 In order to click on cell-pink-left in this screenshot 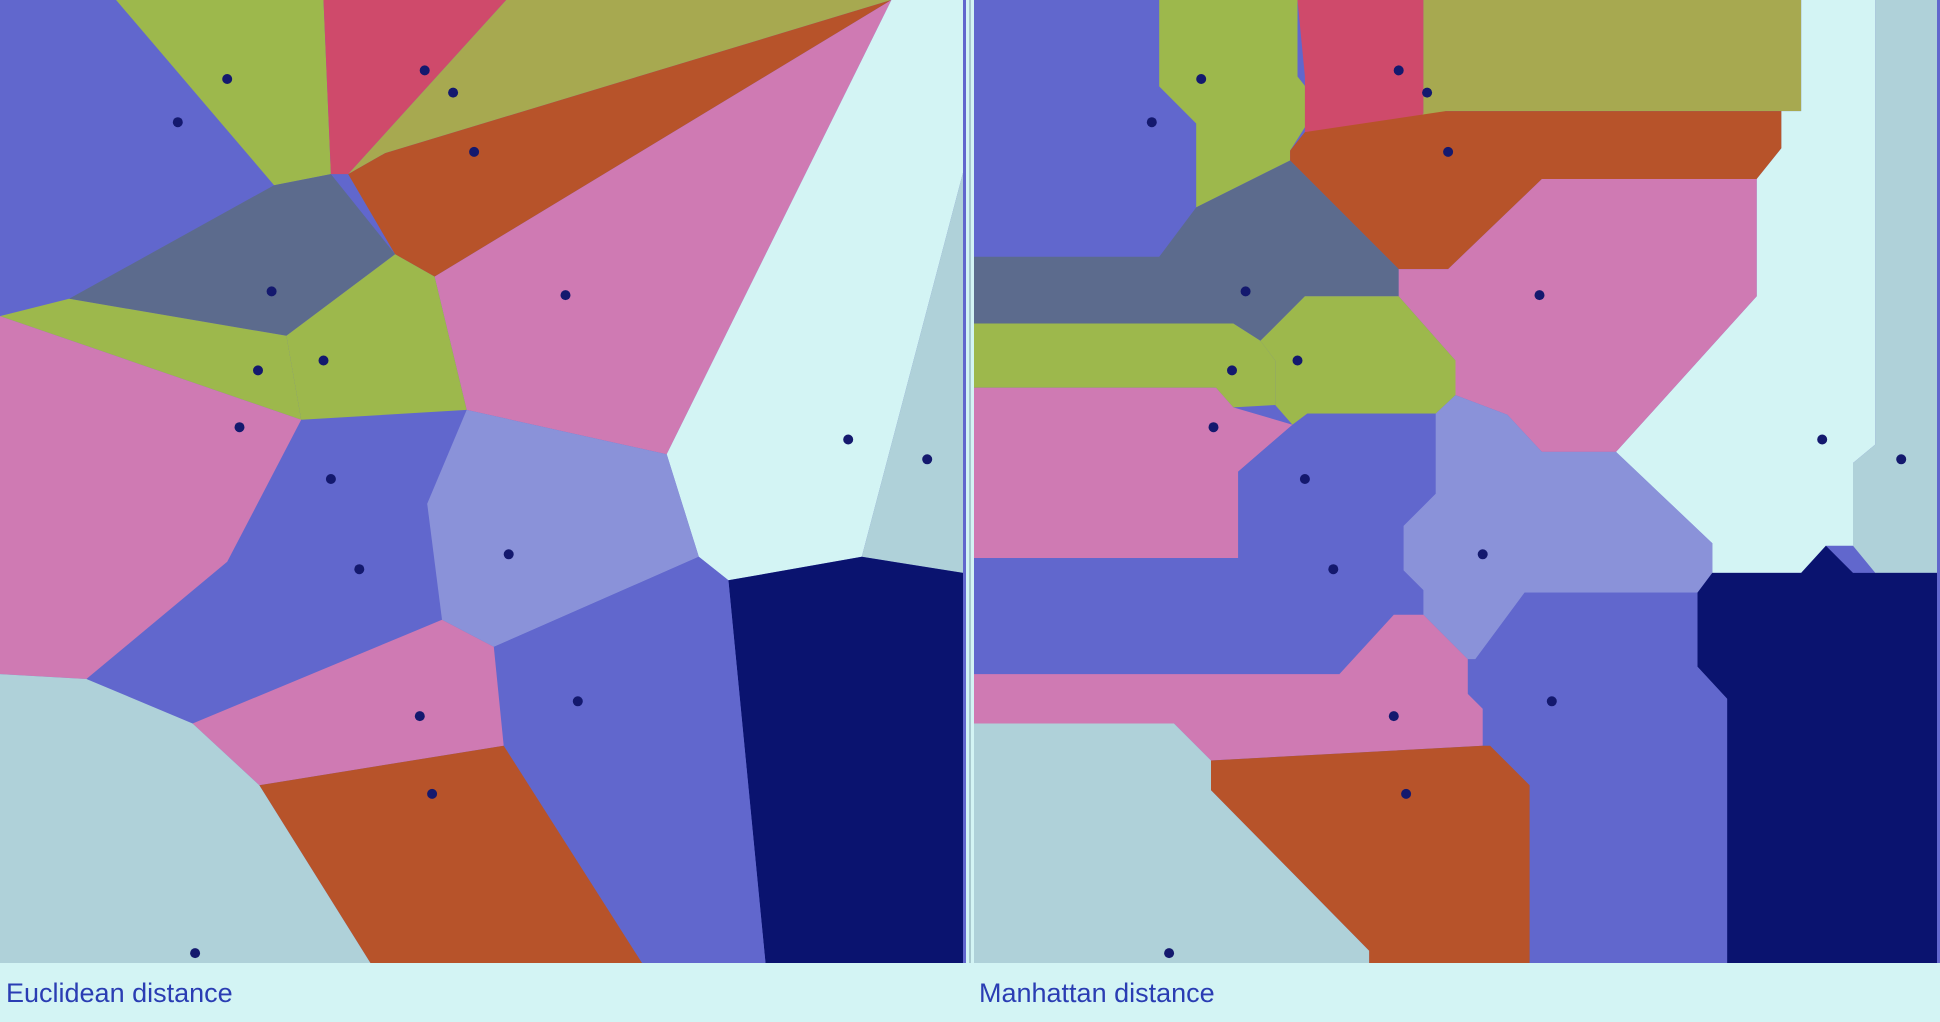, I will do `click(151, 497)`.